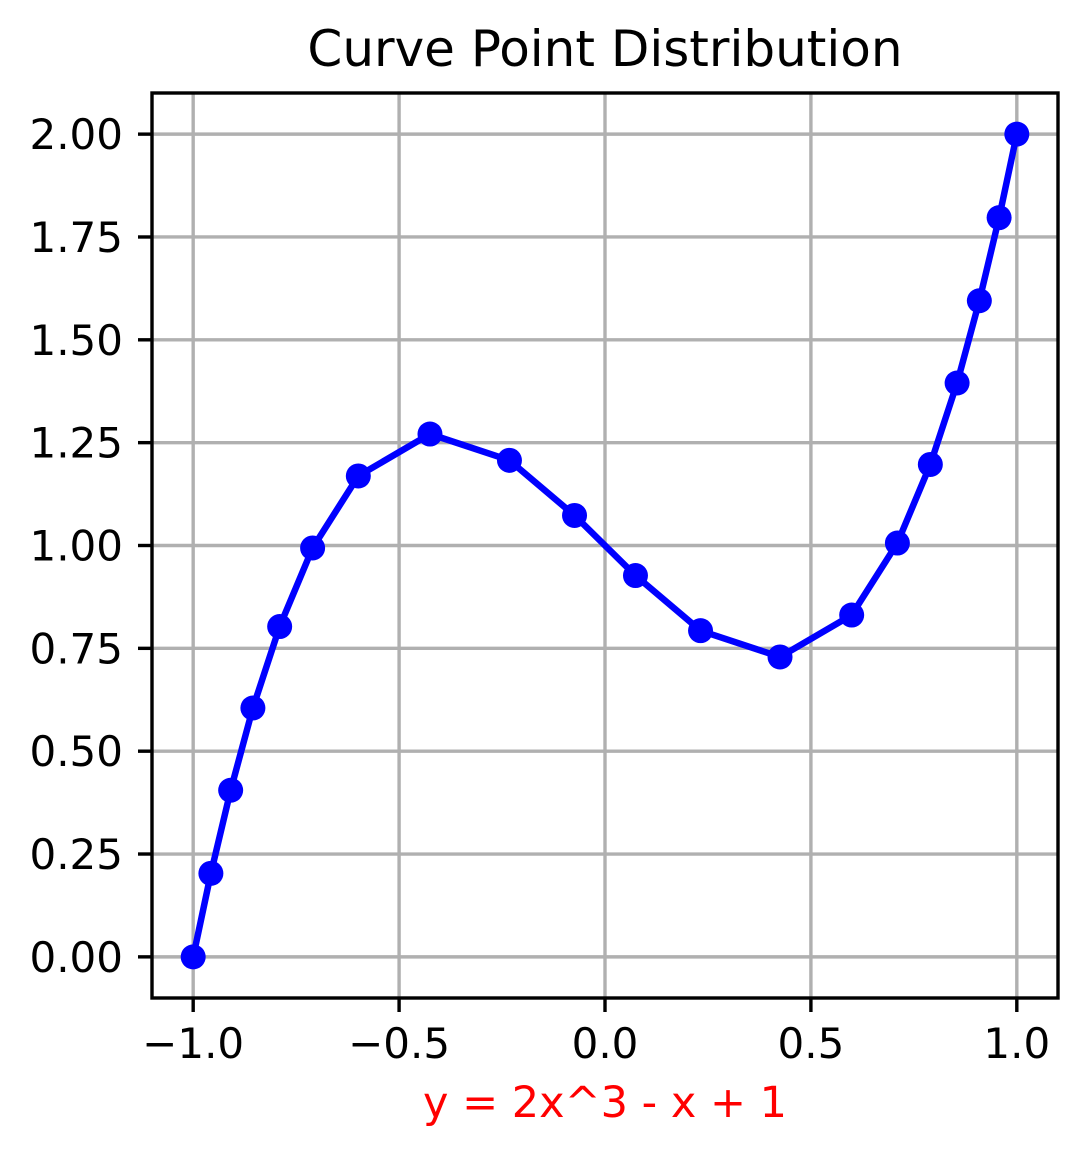 The height and width of the screenshot is (1158, 1087). What do you see at coordinates (76, 546) in the screenshot?
I see `y-tick-label: 1.00` at bounding box center [76, 546].